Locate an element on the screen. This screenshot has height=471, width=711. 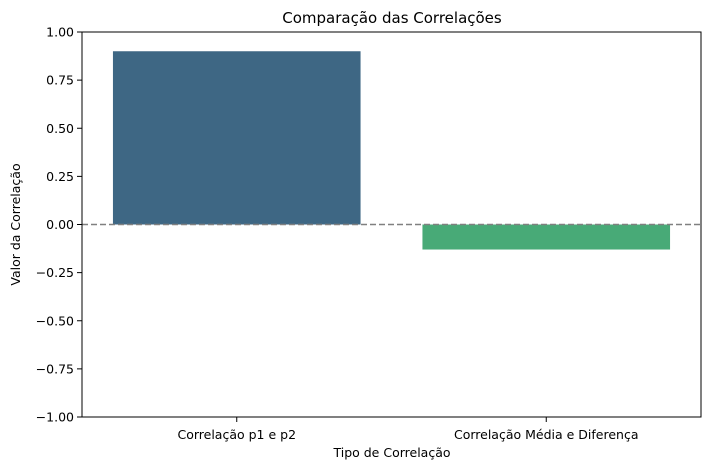
y-tick-label: 0.00 is located at coordinates (60, 224).